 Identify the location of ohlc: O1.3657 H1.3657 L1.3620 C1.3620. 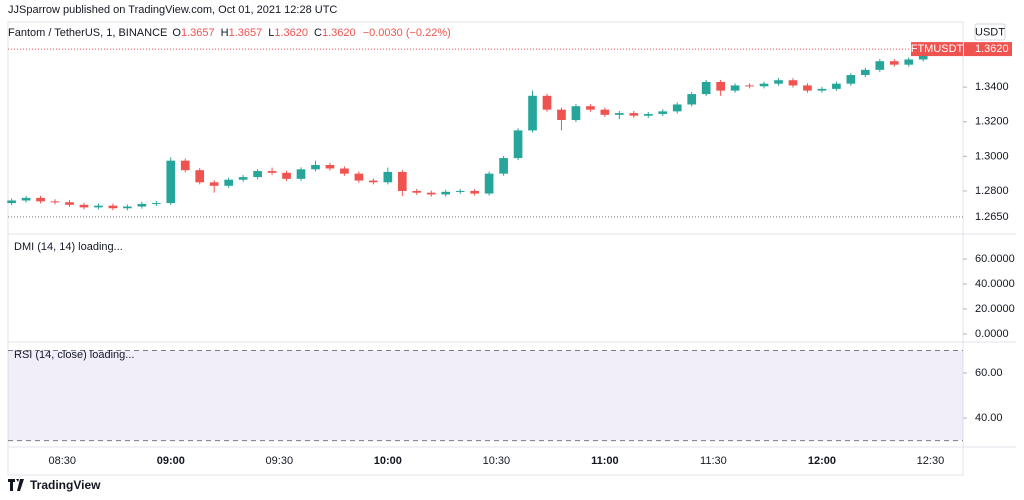
(264, 33).